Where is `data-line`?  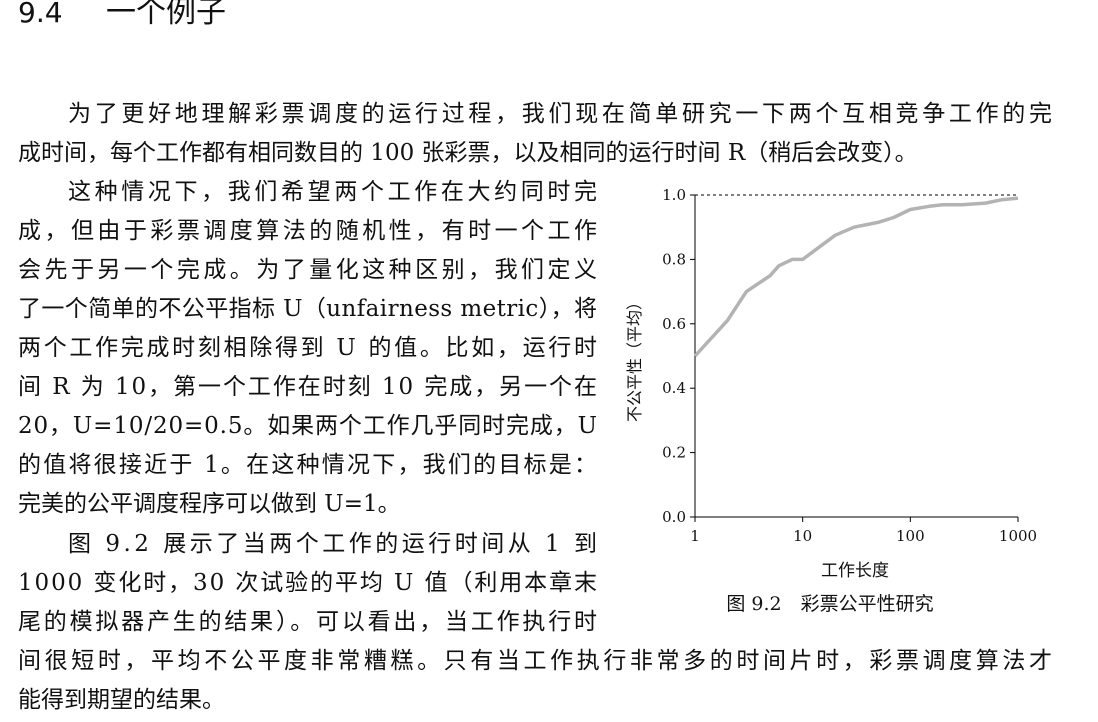 data-line is located at coordinates (856, 277).